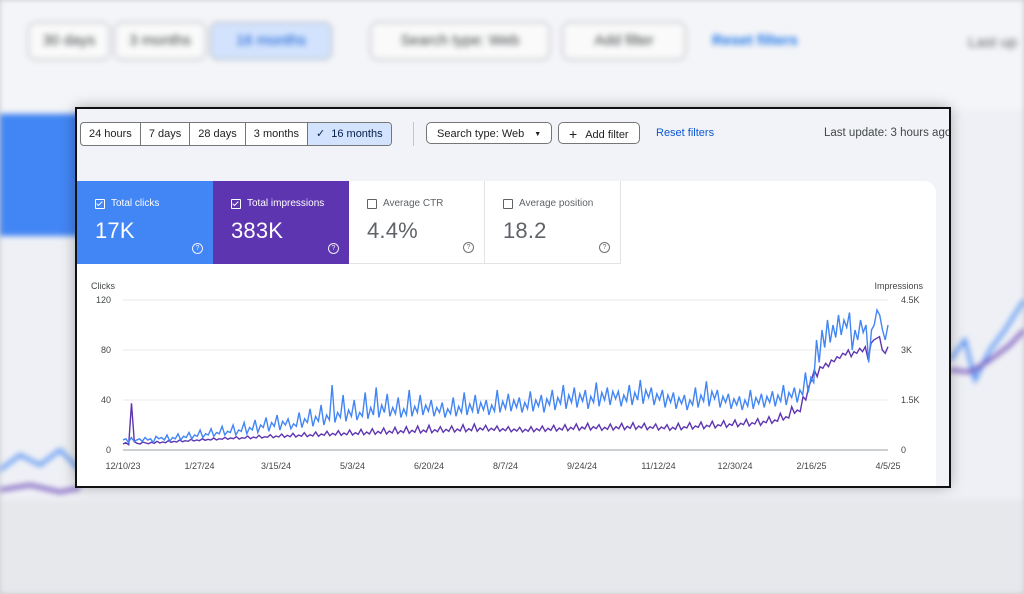 This screenshot has height=594, width=1024. Describe the element at coordinates (910, 375) in the screenshot. I see `right-axis-ticks: 0 1.5K 3K 4.5K` at that location.